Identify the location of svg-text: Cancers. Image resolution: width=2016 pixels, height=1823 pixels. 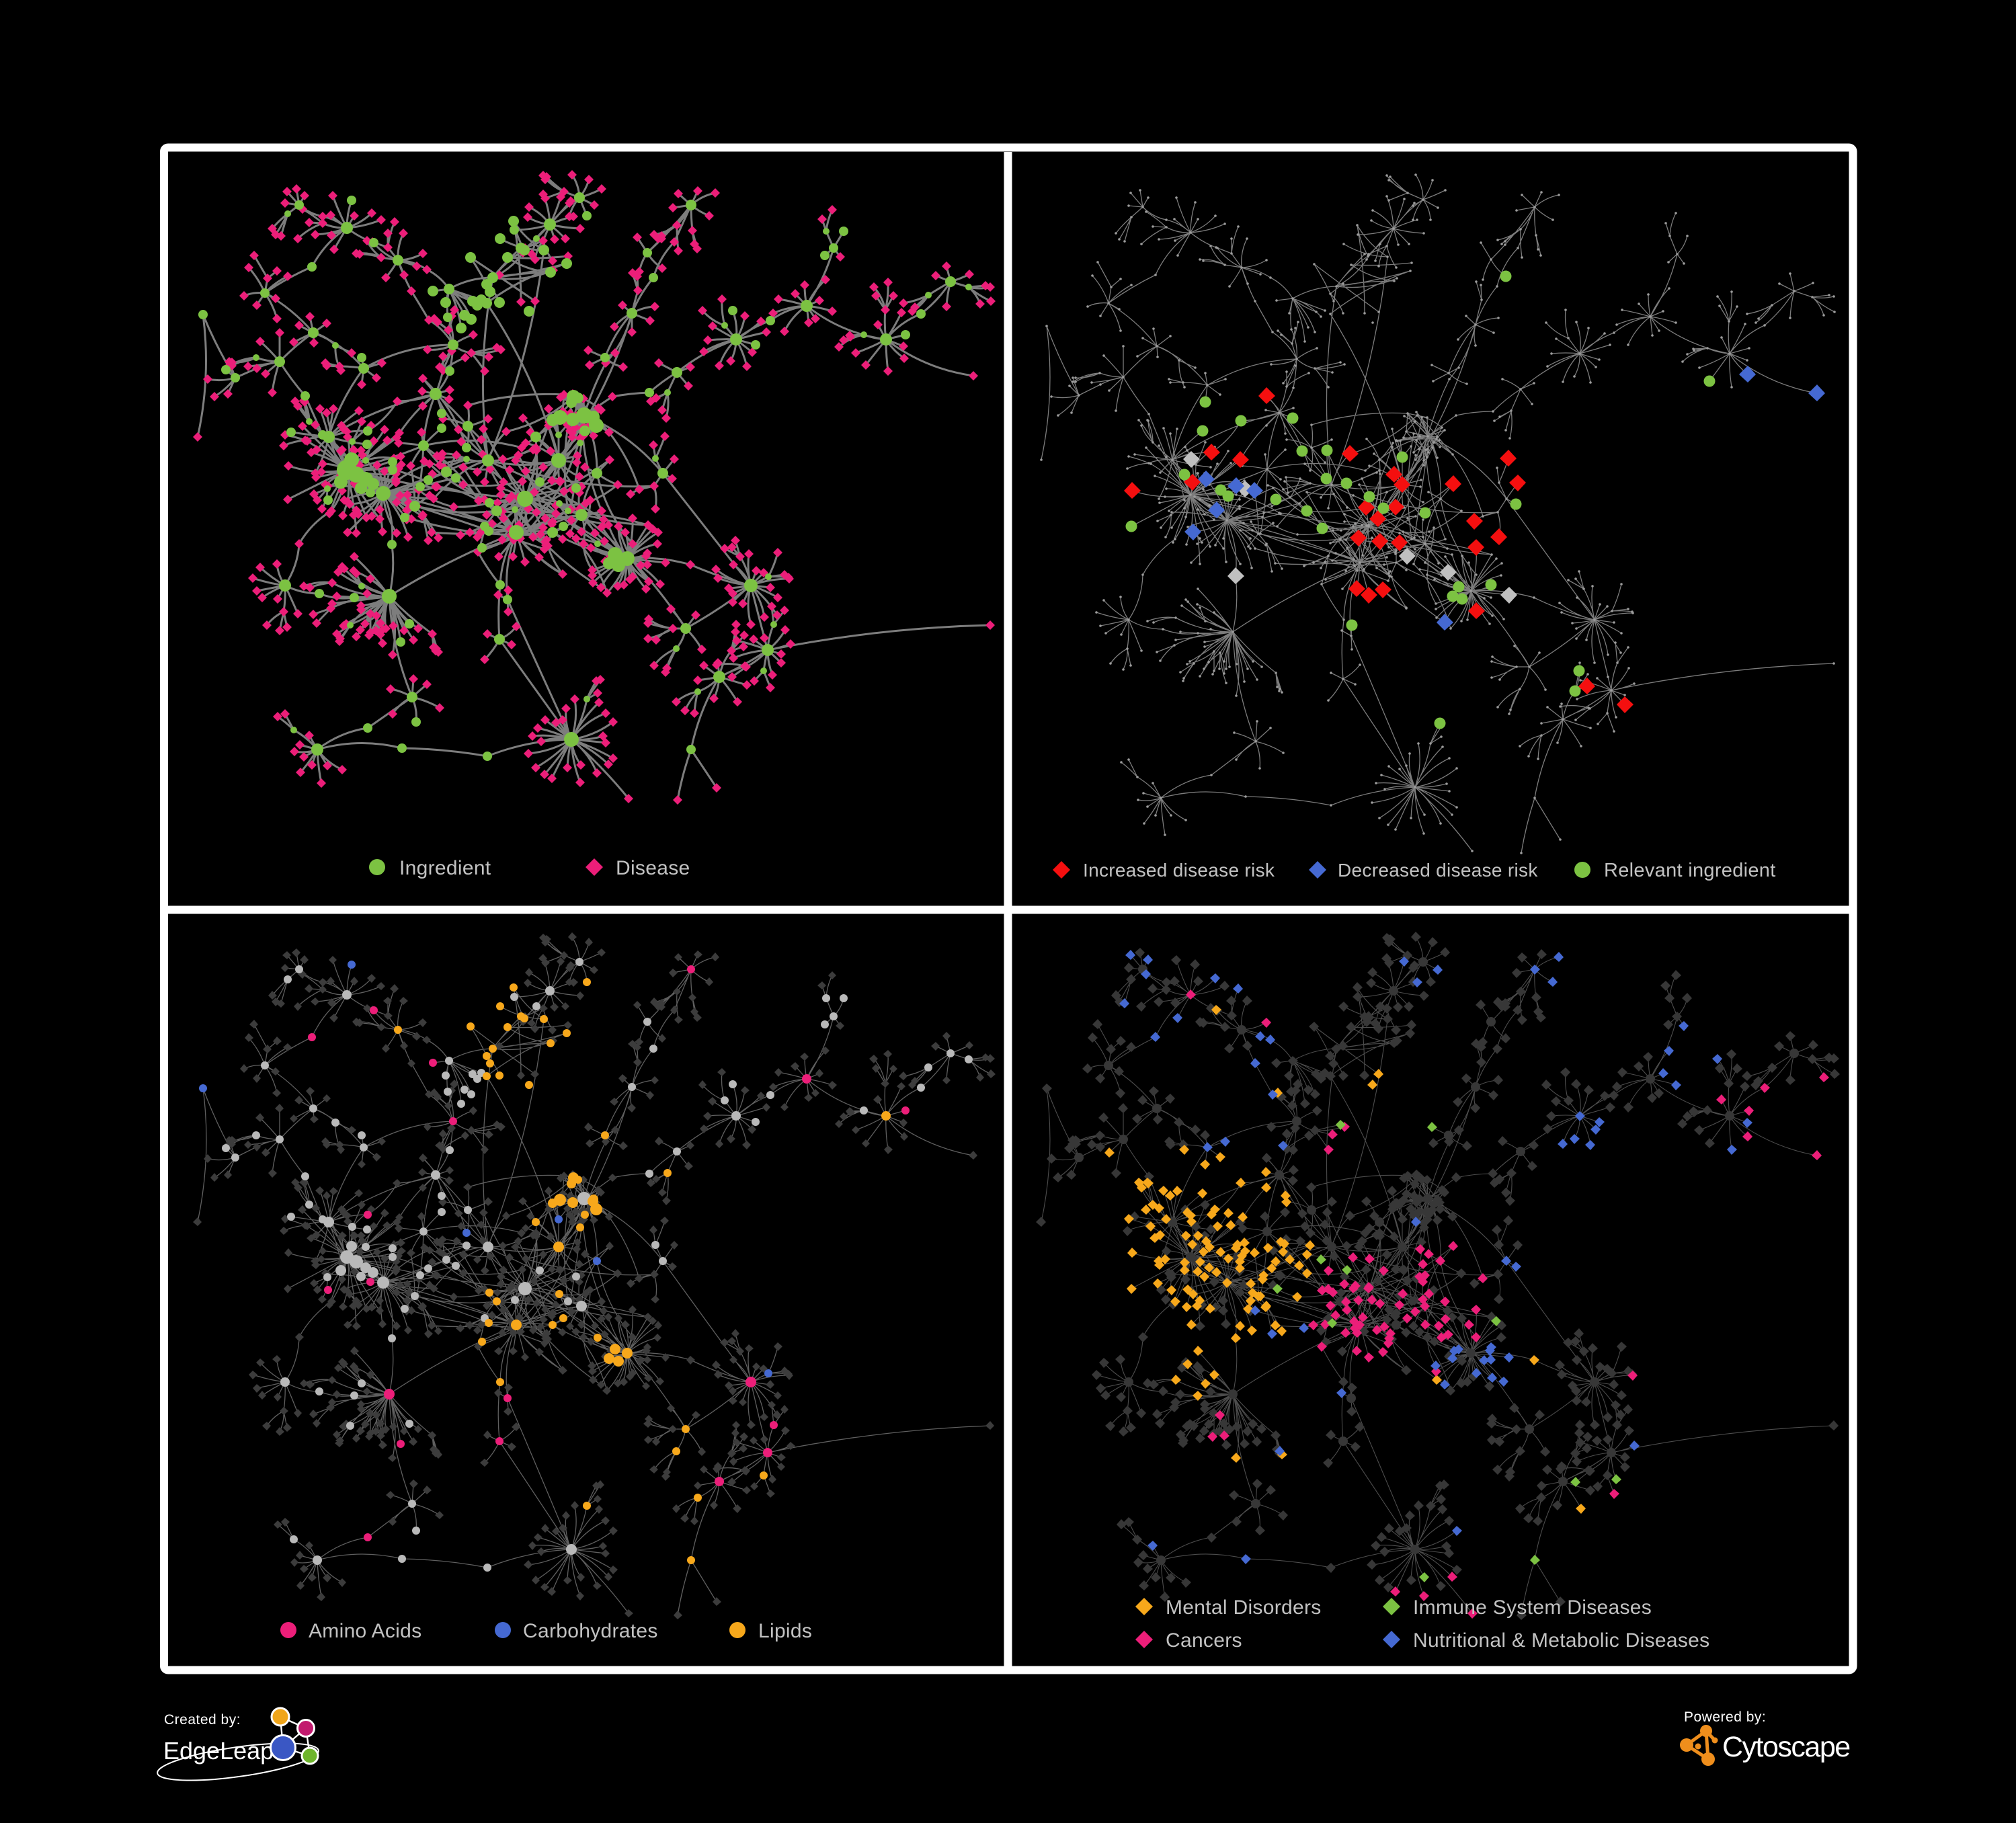
(1204, 1640).